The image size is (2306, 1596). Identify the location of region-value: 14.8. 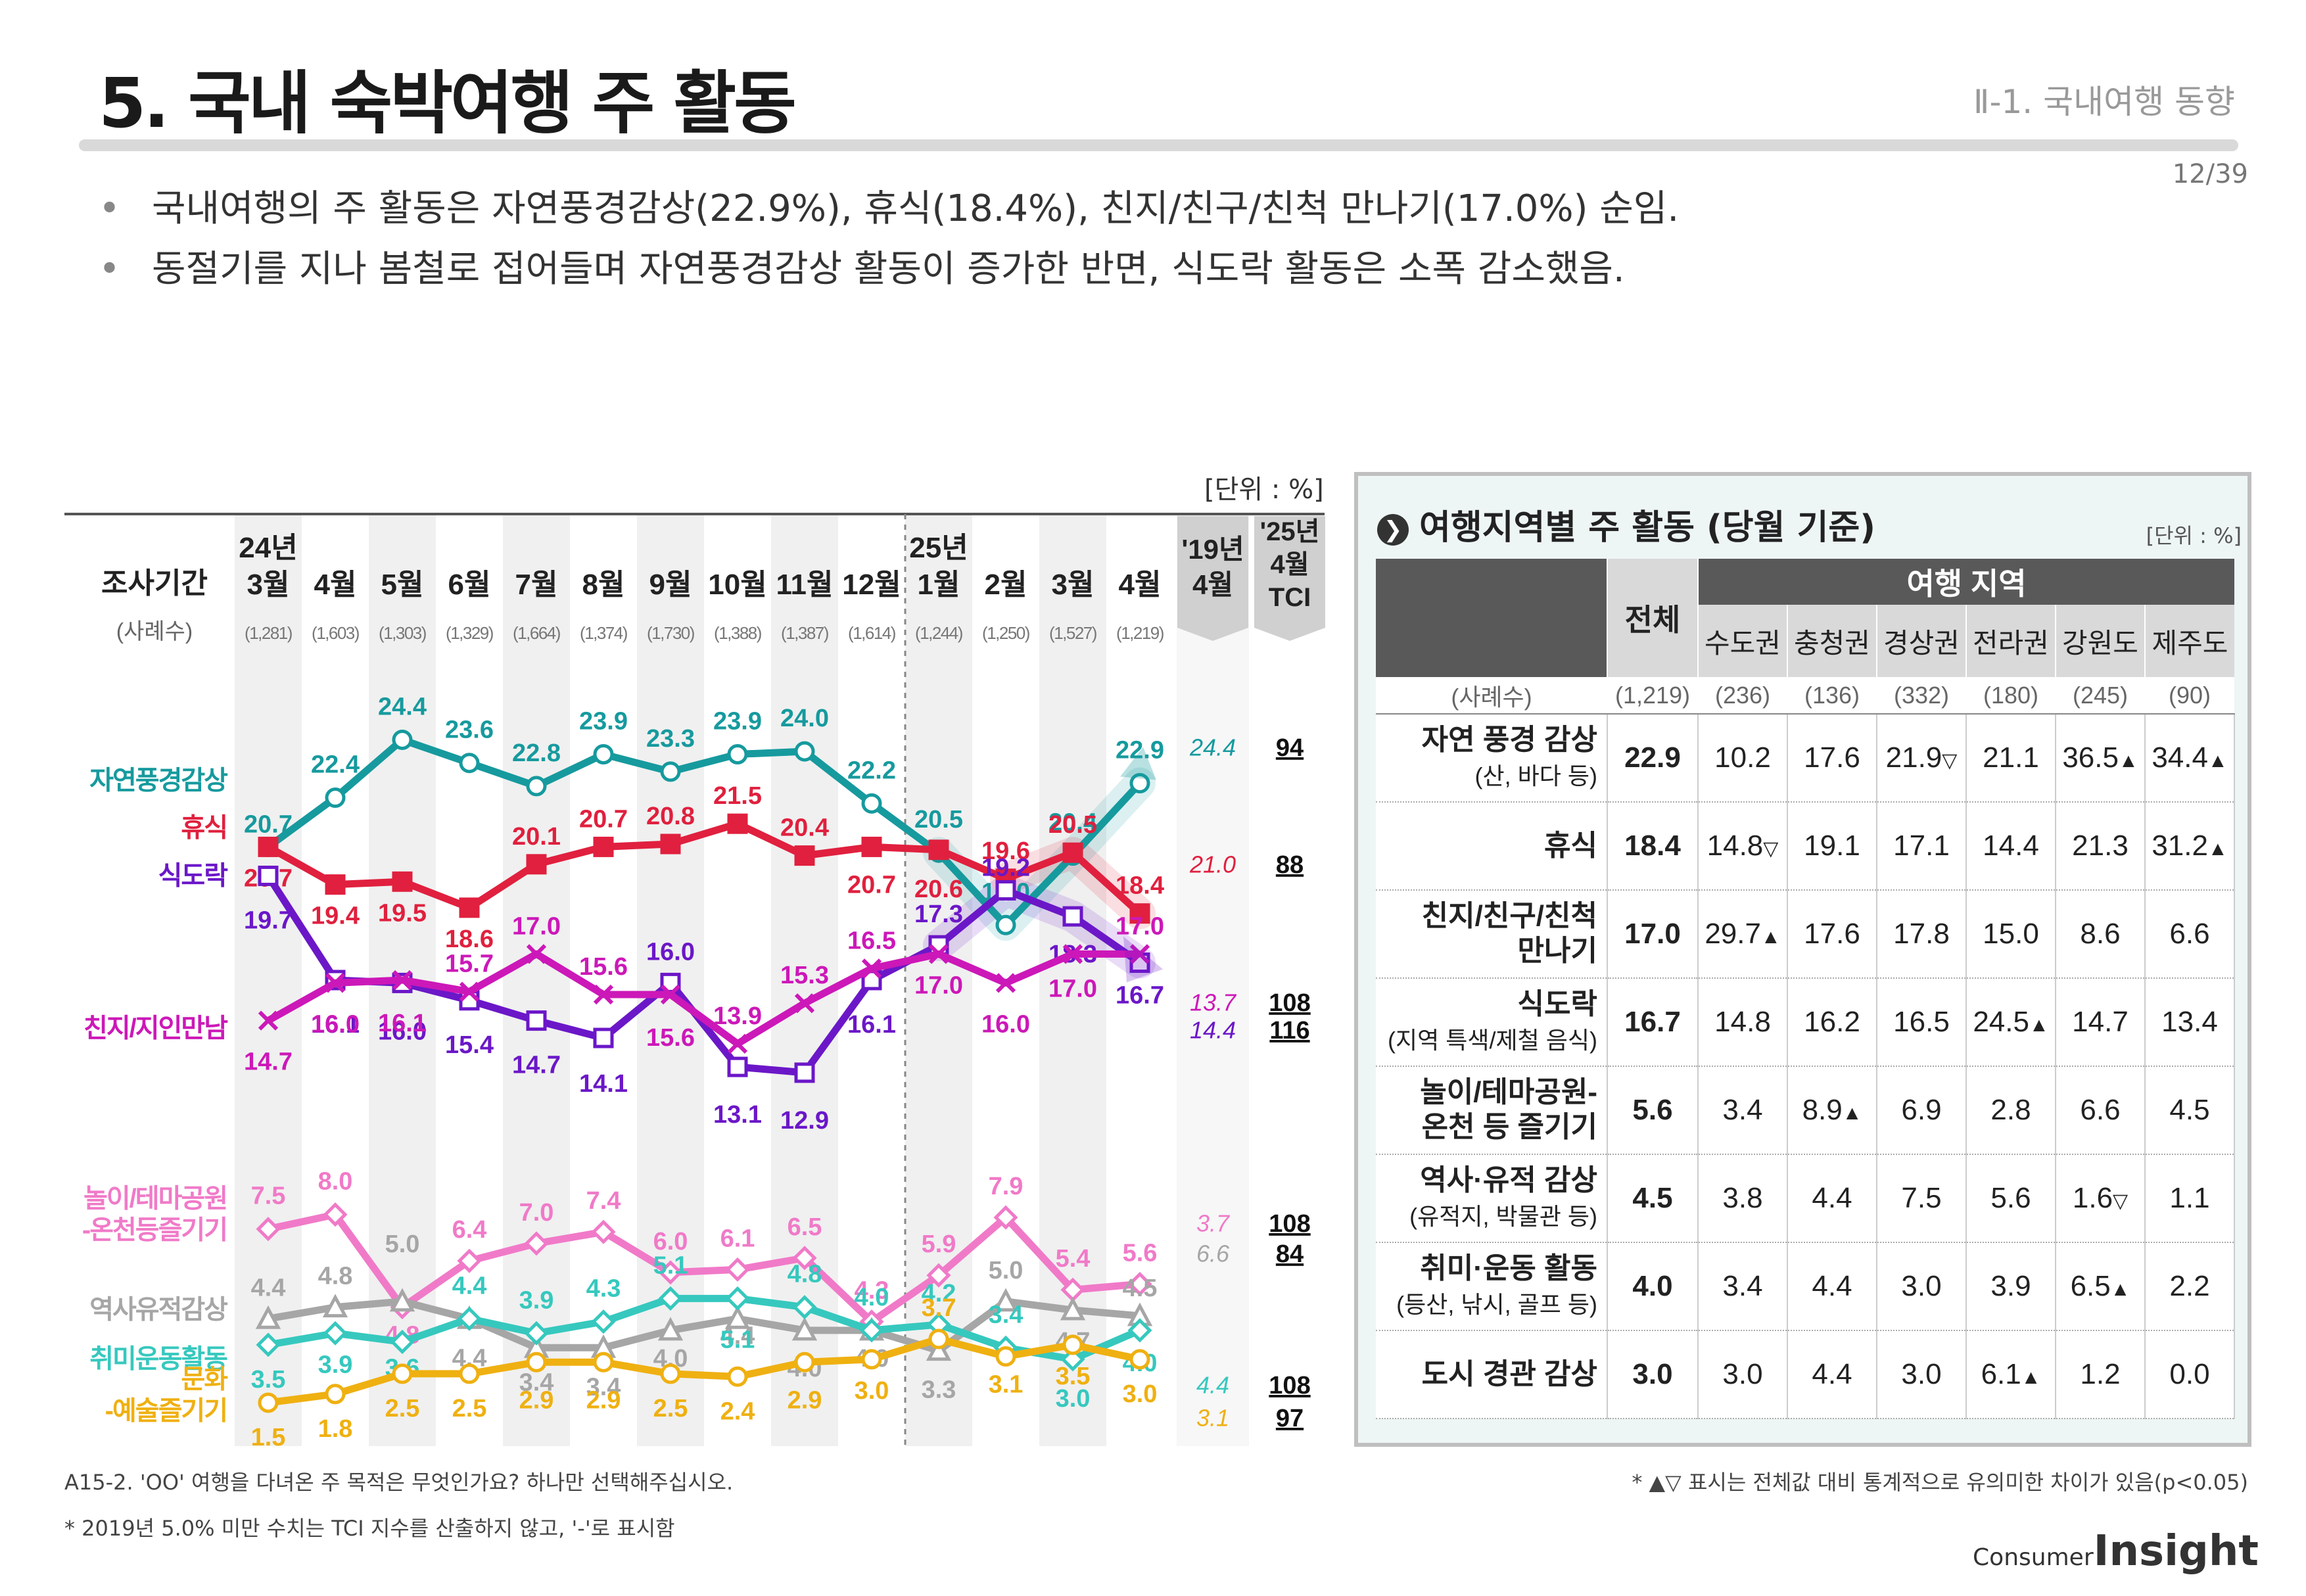
(1742, 1022).